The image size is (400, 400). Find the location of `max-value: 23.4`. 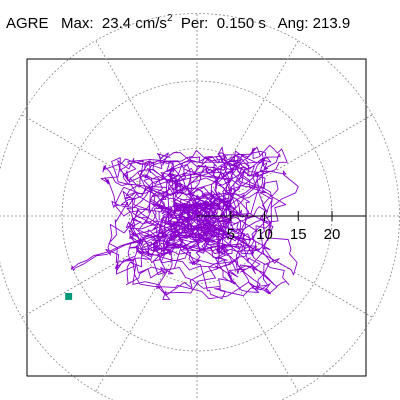

max-value: 23.4 is located at coordinates (116, 23).